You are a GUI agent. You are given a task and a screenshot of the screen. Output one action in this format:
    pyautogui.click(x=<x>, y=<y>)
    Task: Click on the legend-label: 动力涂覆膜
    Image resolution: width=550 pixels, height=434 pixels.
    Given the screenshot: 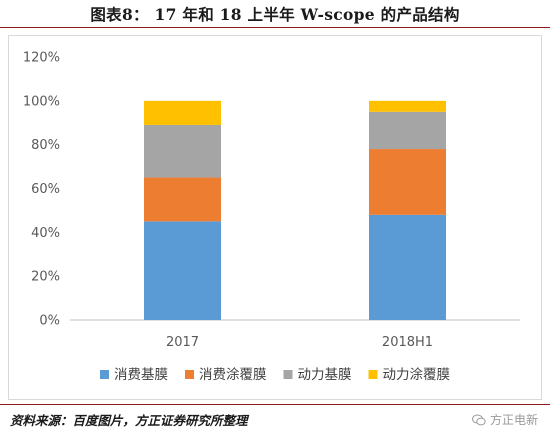 What is the action you would take?
    pyautogui.click(x=417, y=375)
    